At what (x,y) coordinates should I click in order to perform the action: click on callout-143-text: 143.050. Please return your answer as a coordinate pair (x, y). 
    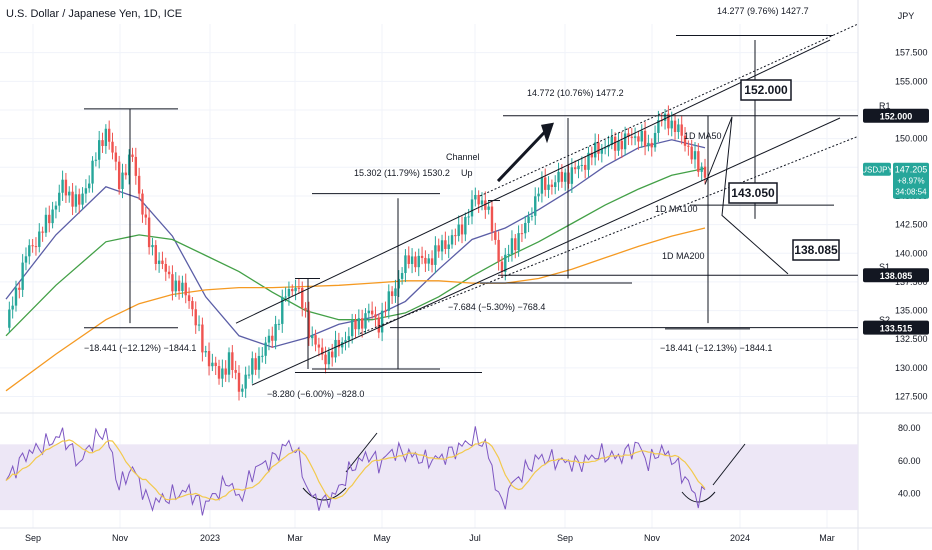
    Looking at the image, I should click on (753, 193).